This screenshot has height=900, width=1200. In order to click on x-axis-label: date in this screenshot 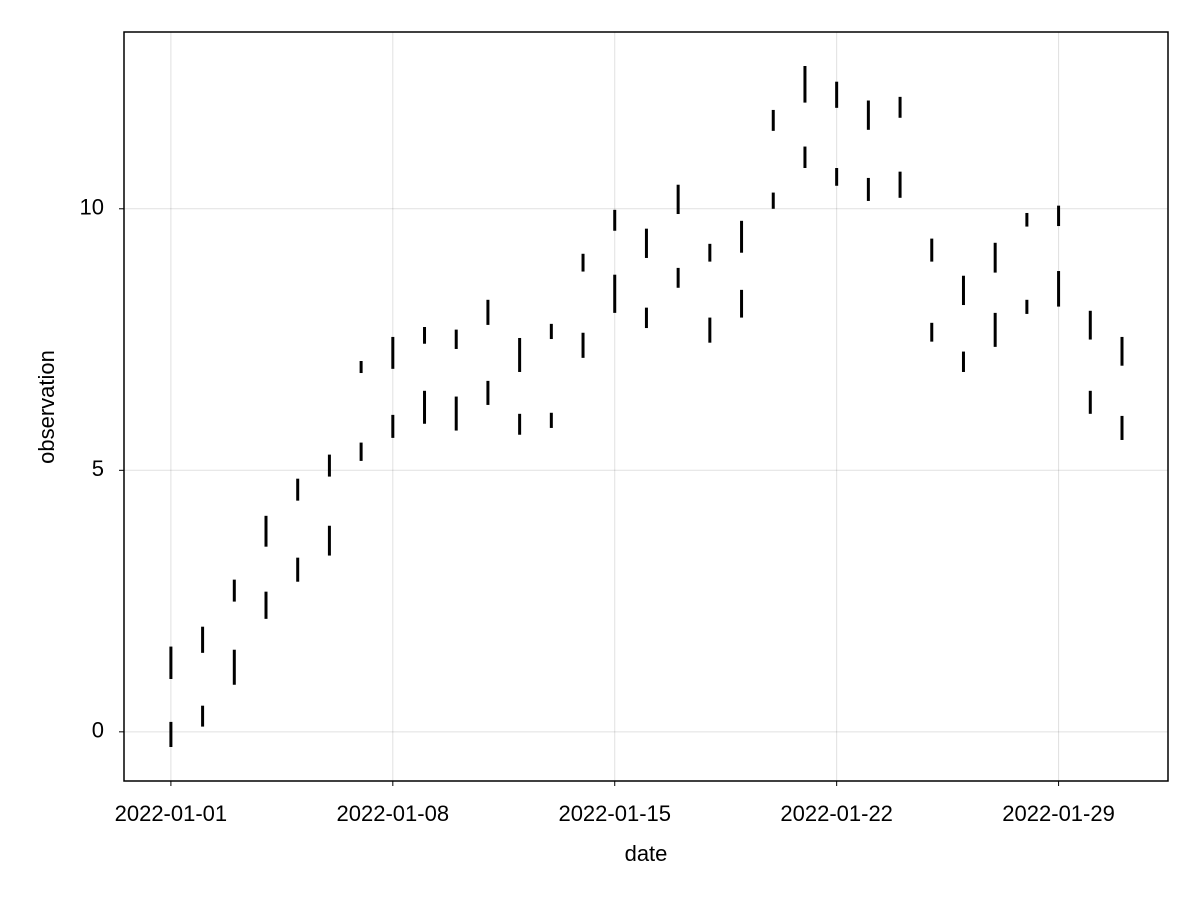, I will do `click(646, 853)`.